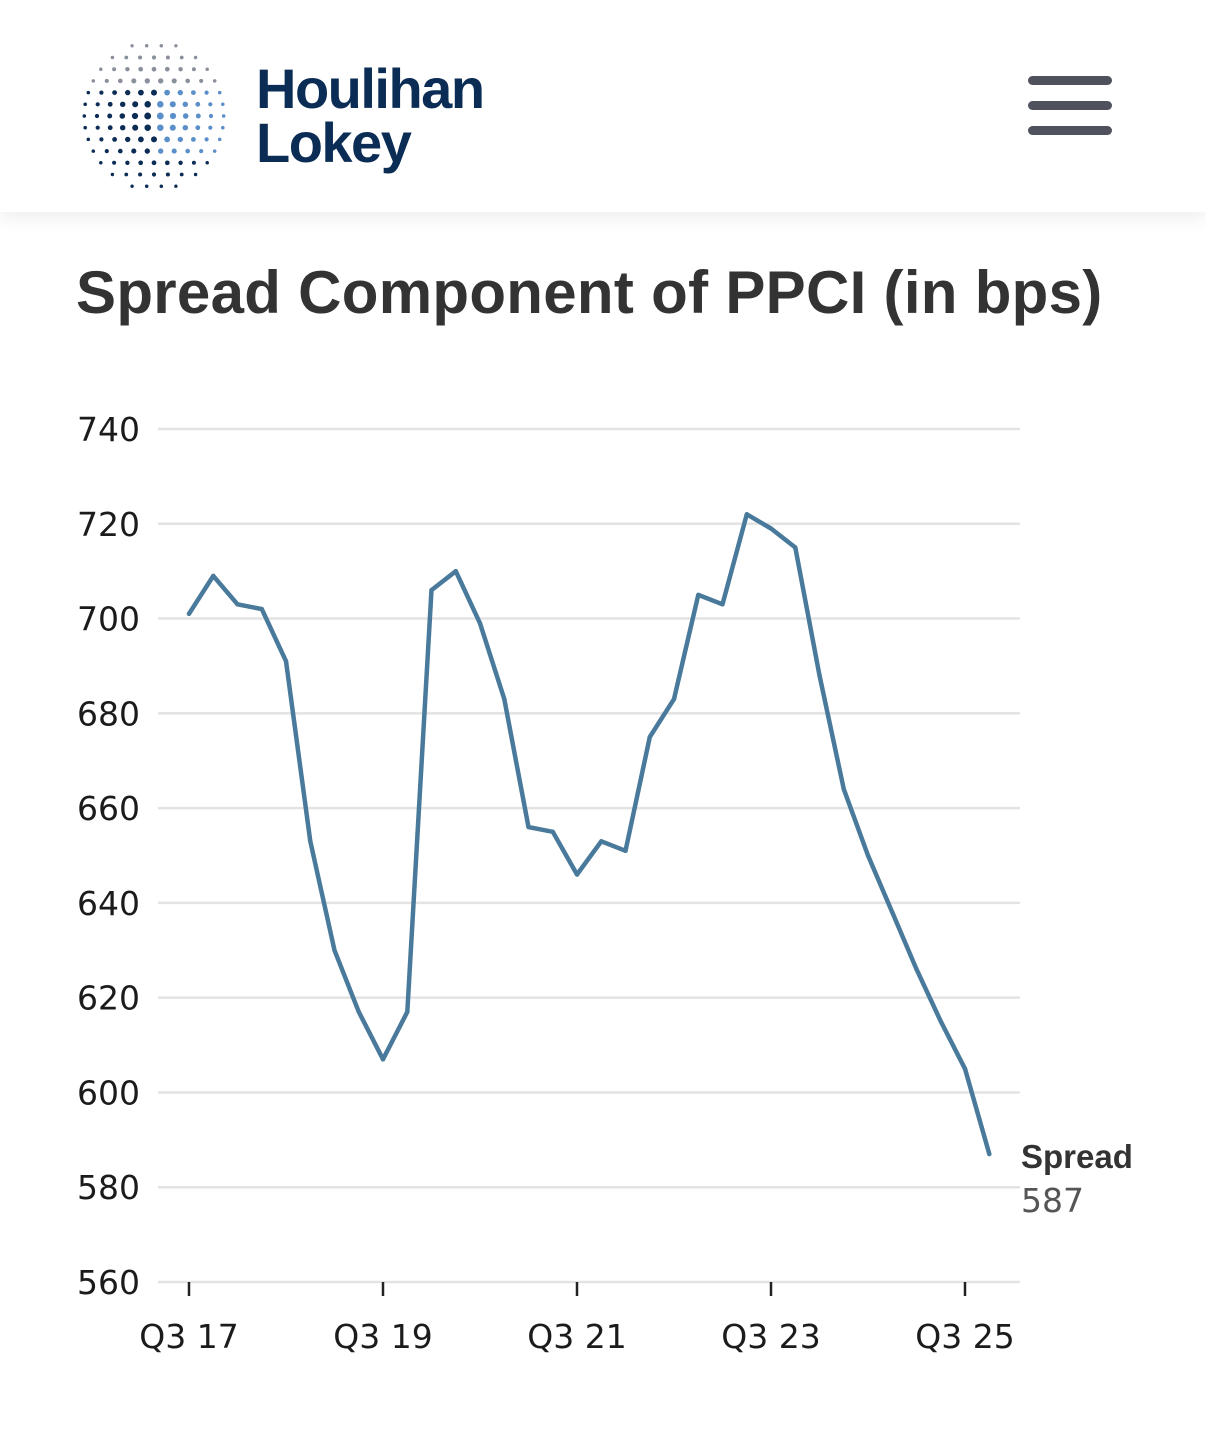 This screenshot has height=1439, width=1206. I want to click on y-tick-label: 680, so click(108, 713).